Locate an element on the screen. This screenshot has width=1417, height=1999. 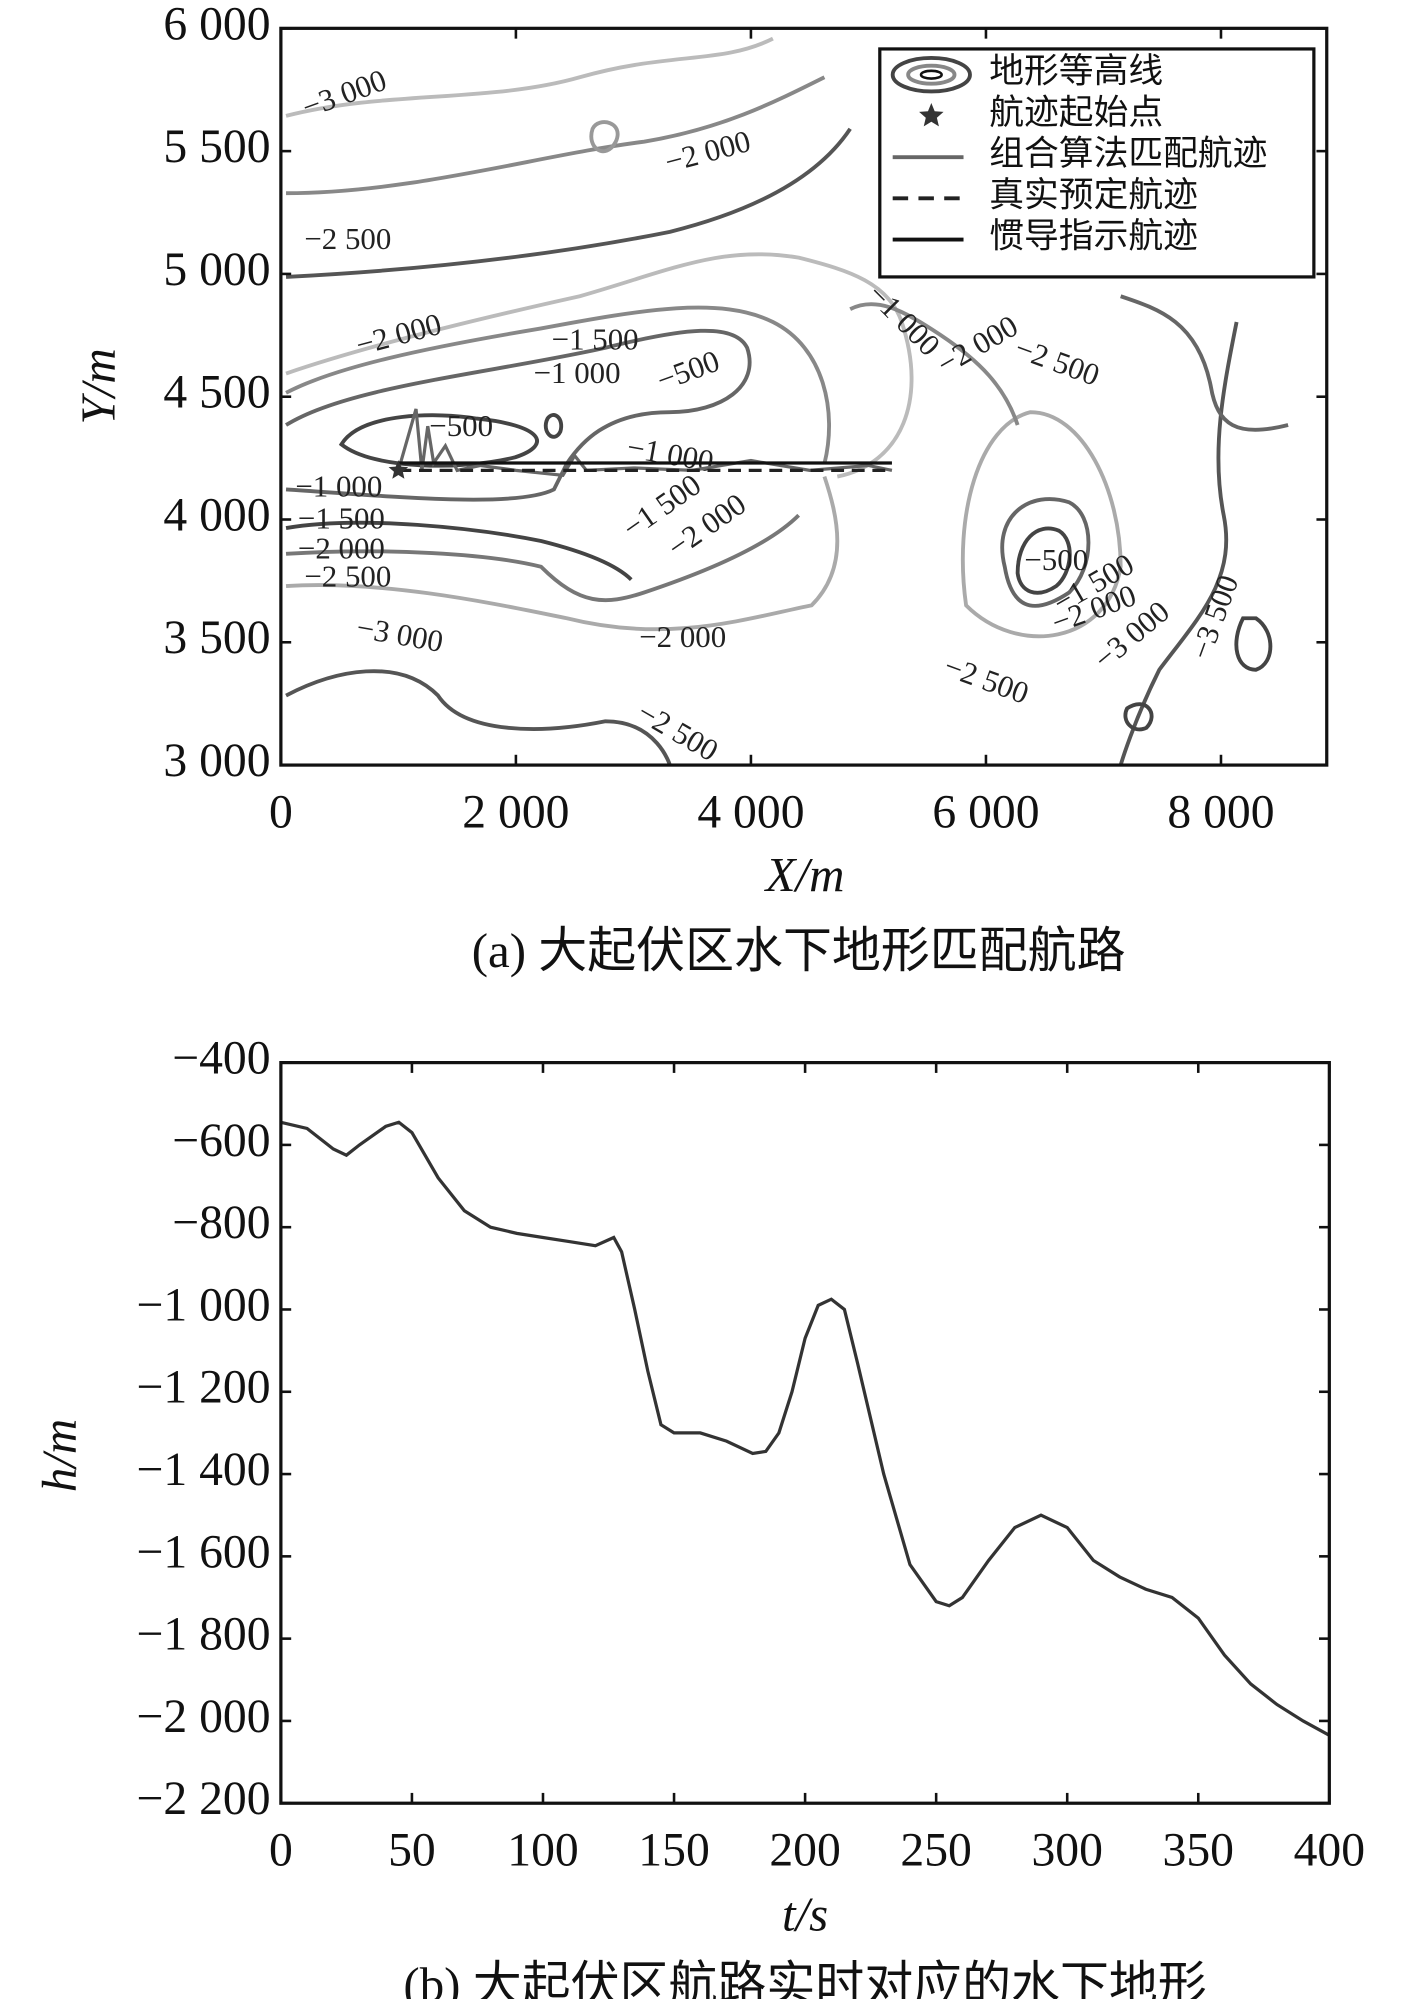
y-tick-label: −2 000 is located at coordinates (204, 1717).